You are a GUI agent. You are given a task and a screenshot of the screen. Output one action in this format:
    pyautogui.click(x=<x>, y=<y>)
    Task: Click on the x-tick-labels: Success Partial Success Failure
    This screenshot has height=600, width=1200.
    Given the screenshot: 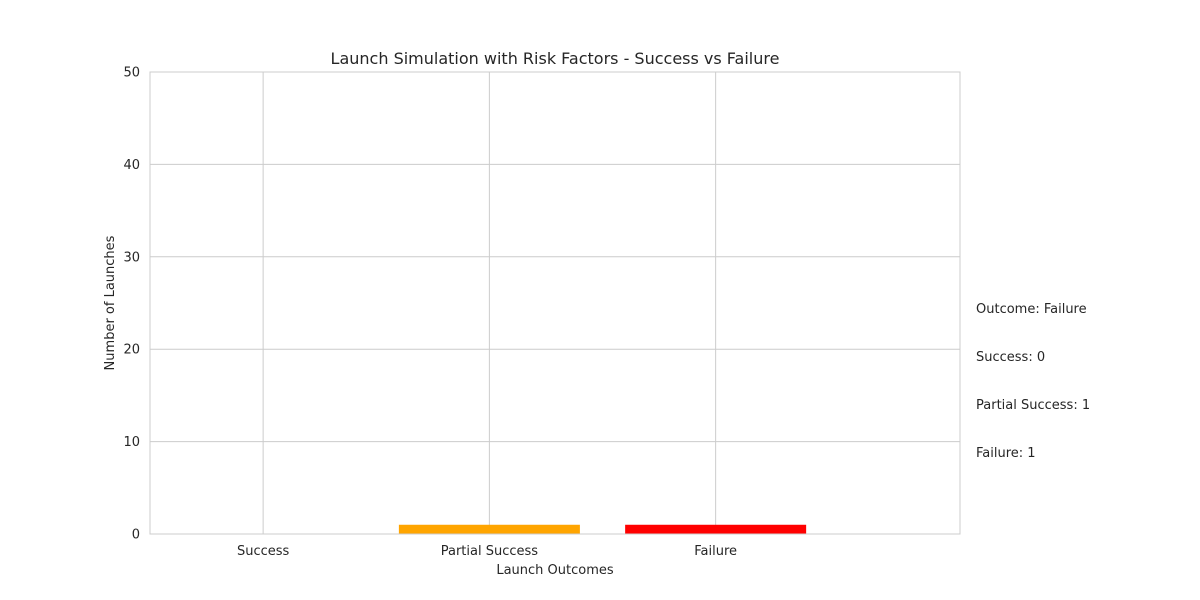 What is the action you would take?
    pyautogui.click(x=487, y=551)
    